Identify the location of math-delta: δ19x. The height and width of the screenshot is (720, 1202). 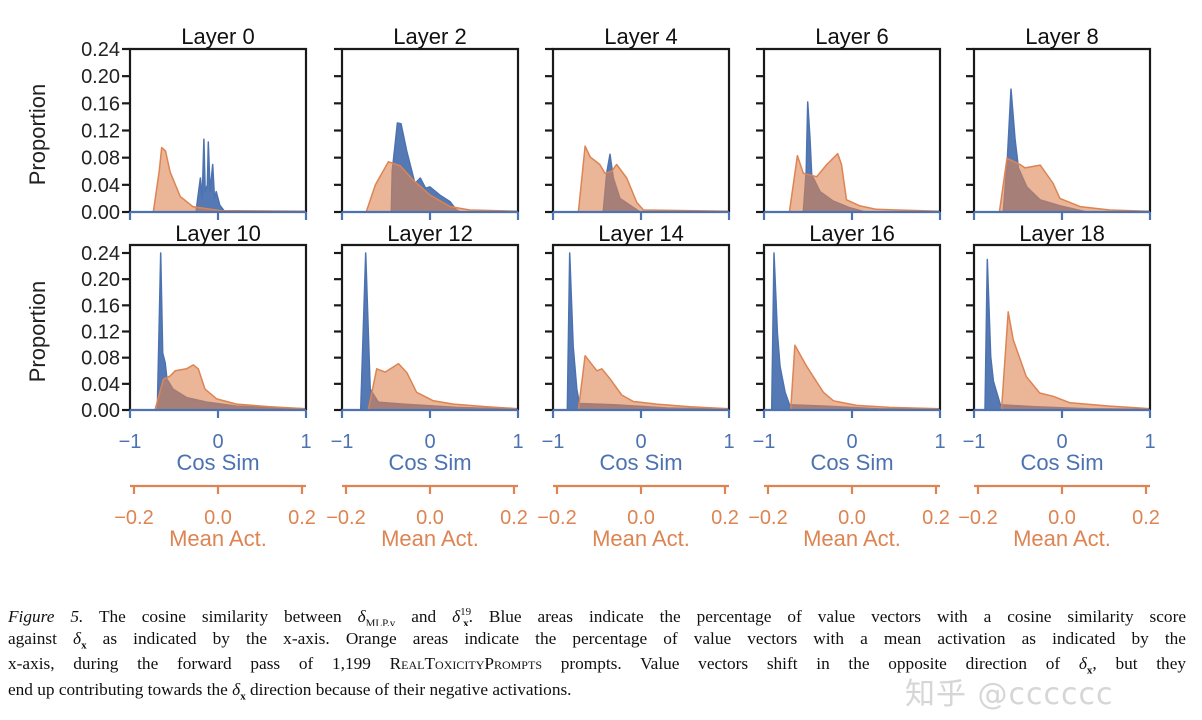
(462, 616).